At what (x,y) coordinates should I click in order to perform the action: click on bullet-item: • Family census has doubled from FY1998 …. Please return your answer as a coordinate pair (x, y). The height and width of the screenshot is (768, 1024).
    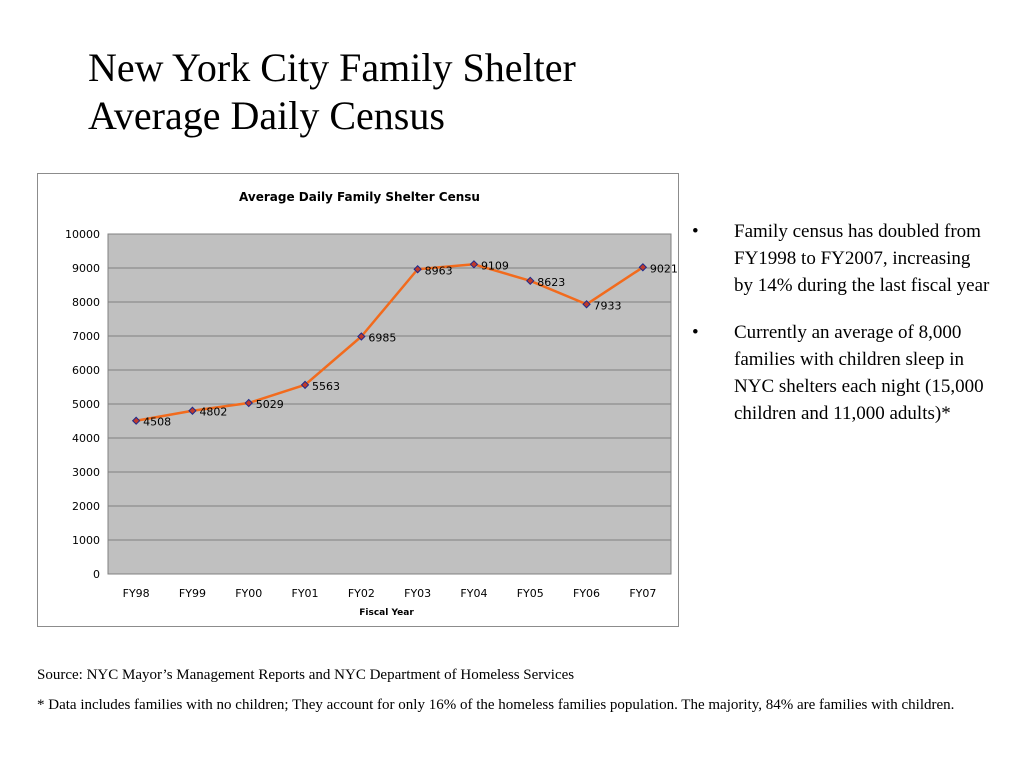
    Looking at the image, I should click on (840, 258).